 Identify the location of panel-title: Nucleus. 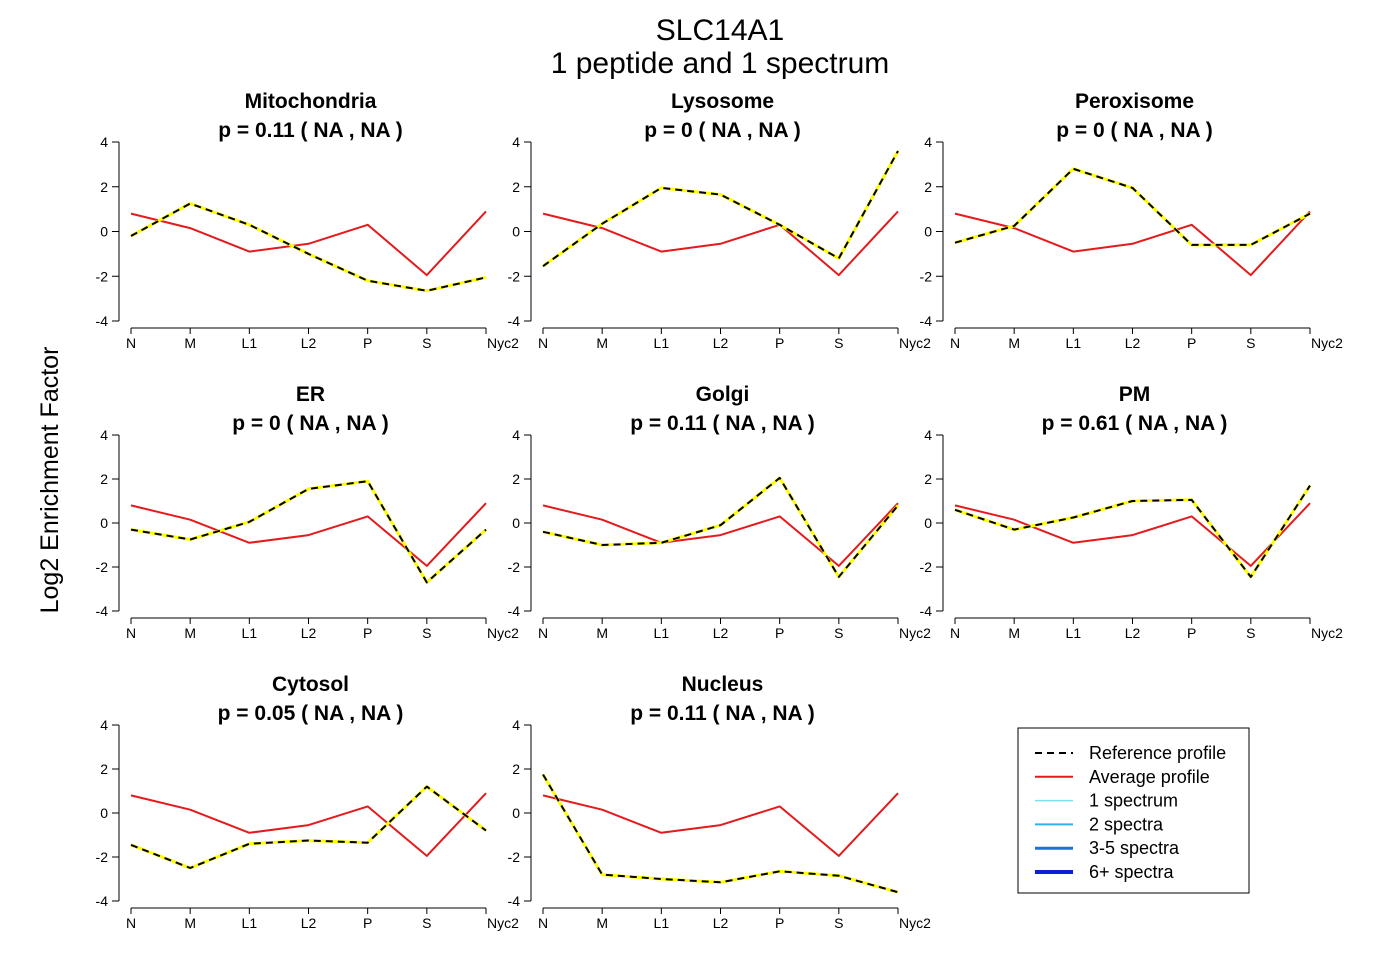
(723, 684).